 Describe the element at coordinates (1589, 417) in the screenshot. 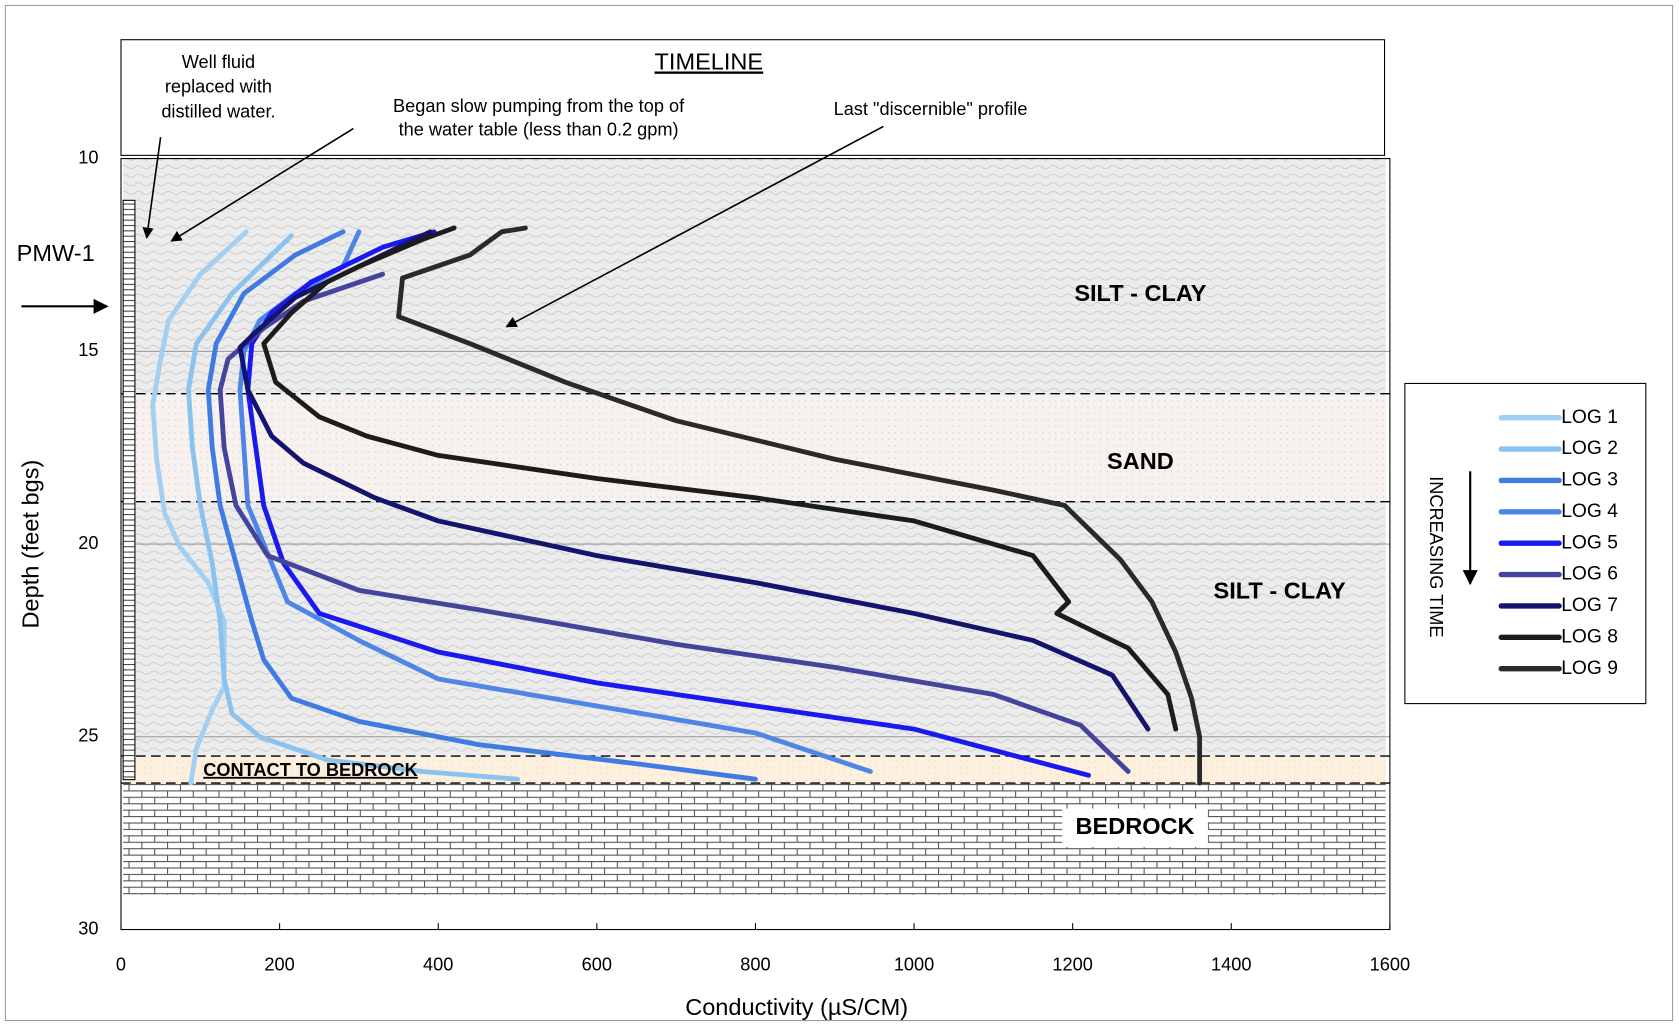

I see `legend-label: LOG 1` at that location.